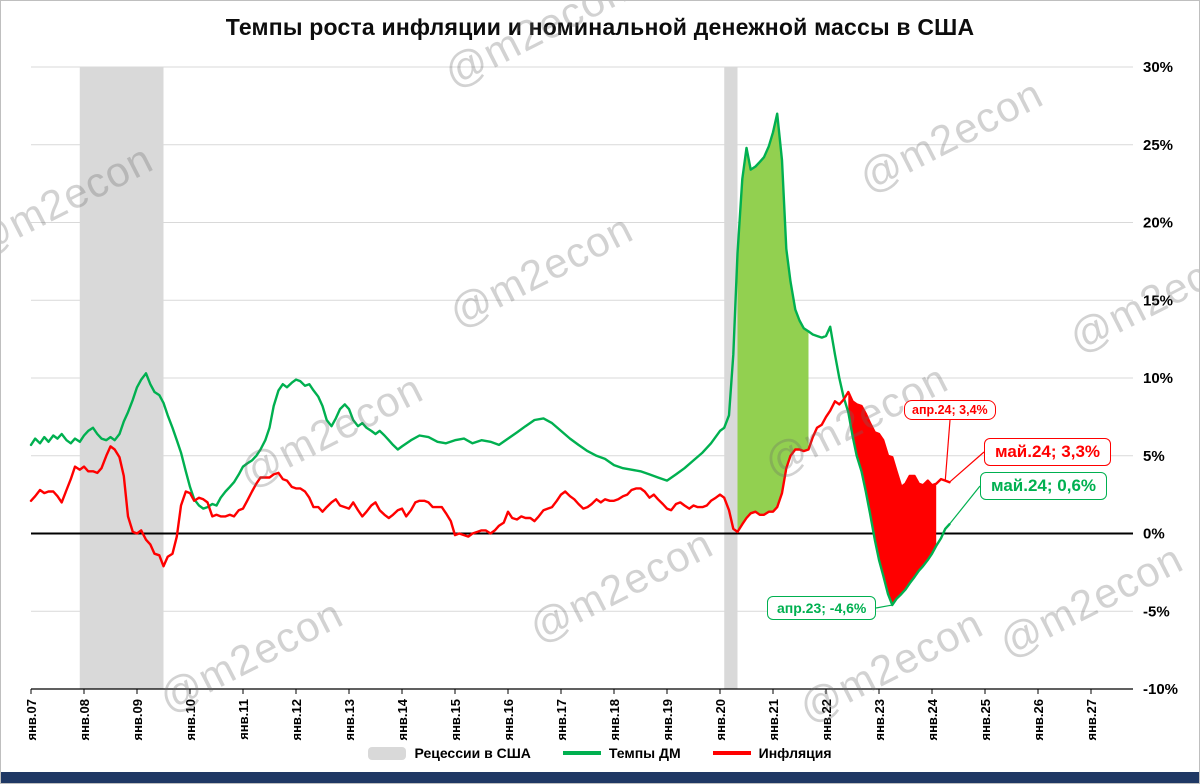 The width and height of the screenshot is (1200, 784). What do you see at coordinates (1158, 145) in the screenshot?
I see `y-tick-label: 25%` at bounding box center [1158, 145].